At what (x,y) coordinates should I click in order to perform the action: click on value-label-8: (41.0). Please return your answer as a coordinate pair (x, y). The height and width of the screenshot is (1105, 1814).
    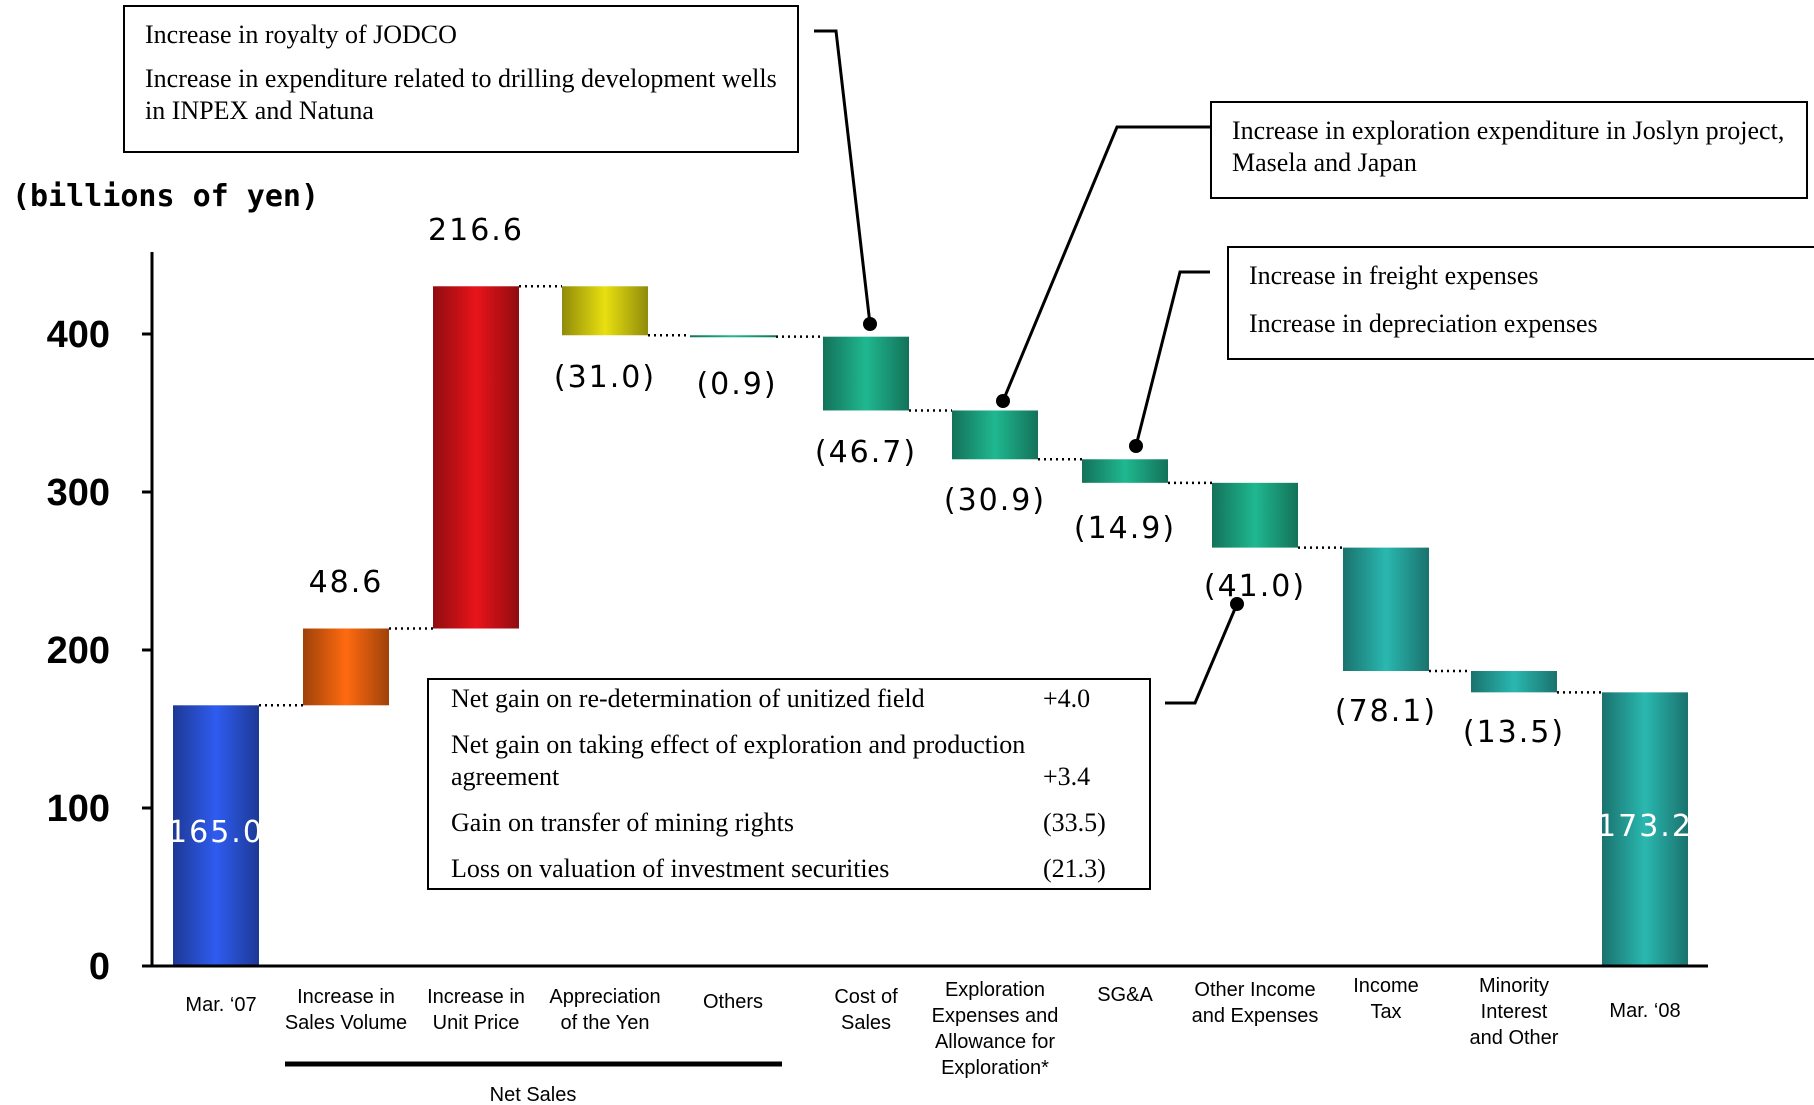
    Looking at the image, I should click on (1255, 586).